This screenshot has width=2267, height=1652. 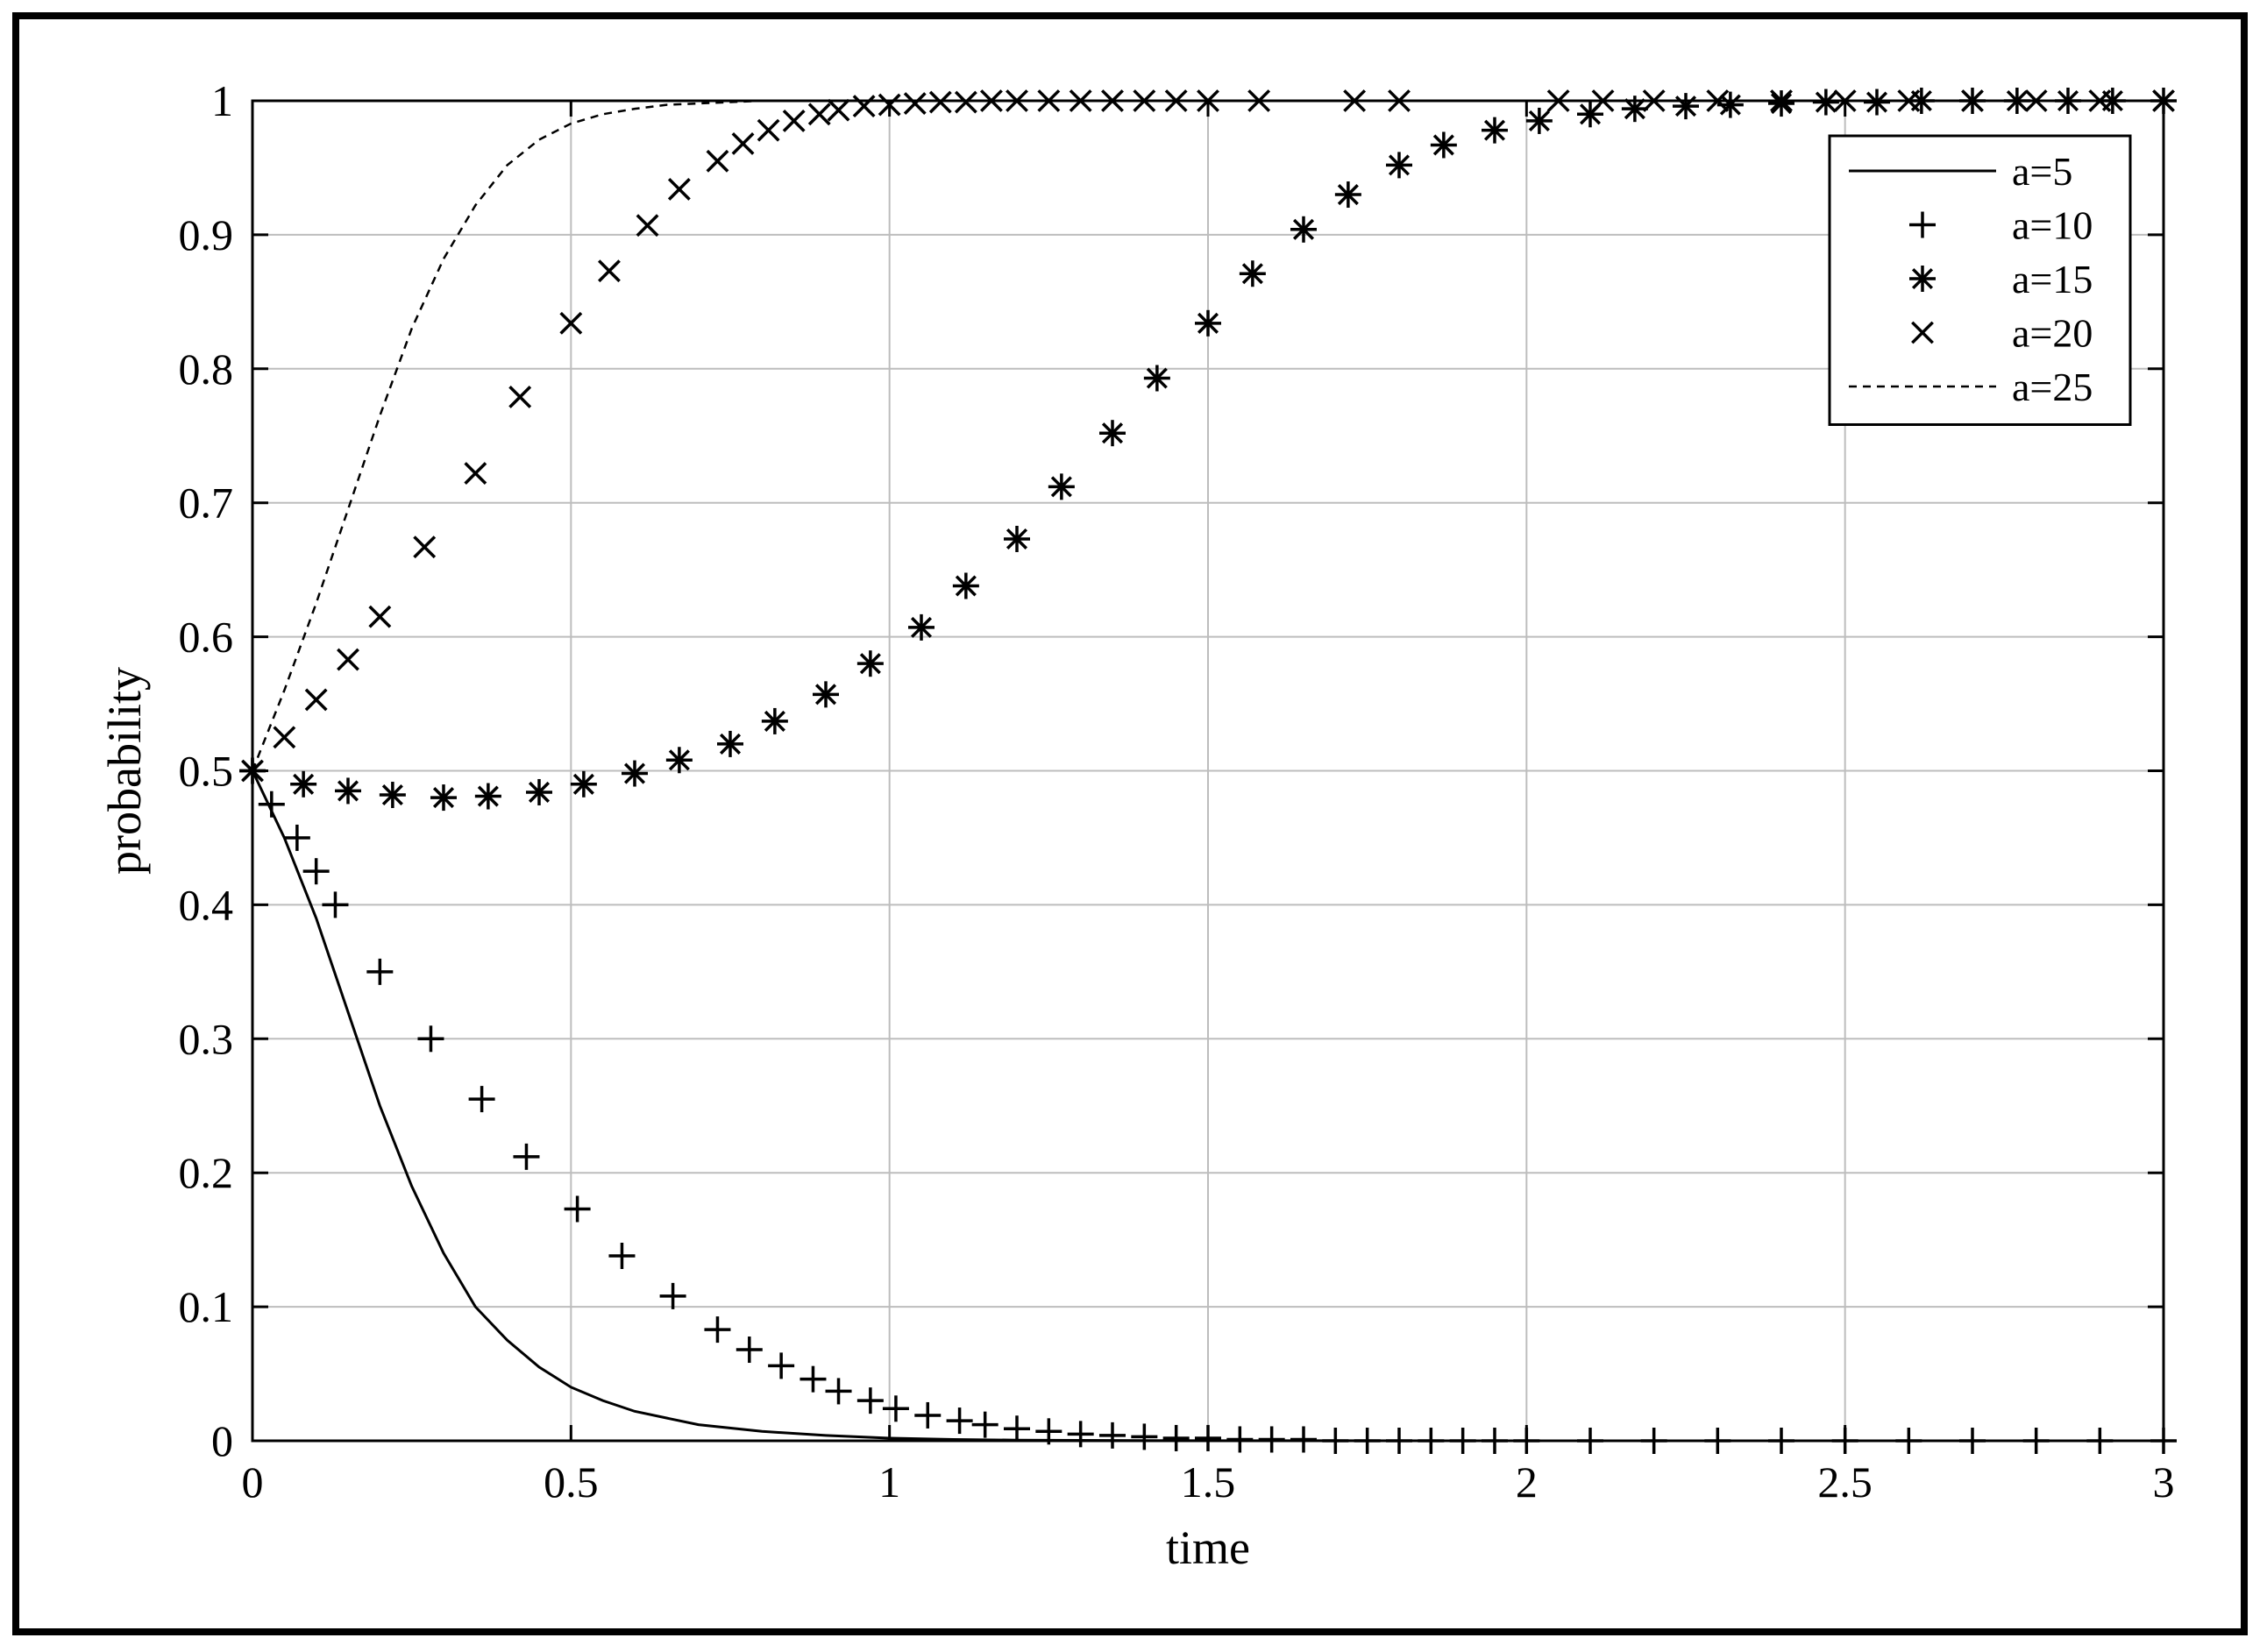 I want to click on legend-swatch-x-marker, so click(x=1922, y=332).